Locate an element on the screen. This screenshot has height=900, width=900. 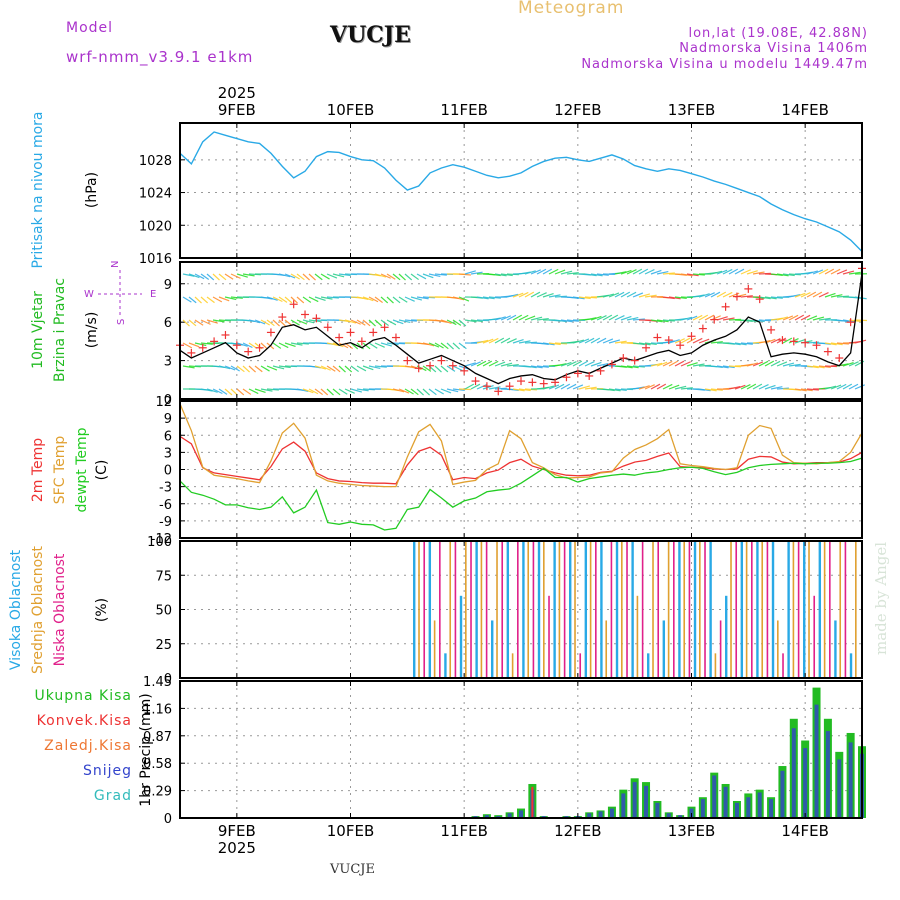
ytick-label: 0 is located at coordinates (168, 819).